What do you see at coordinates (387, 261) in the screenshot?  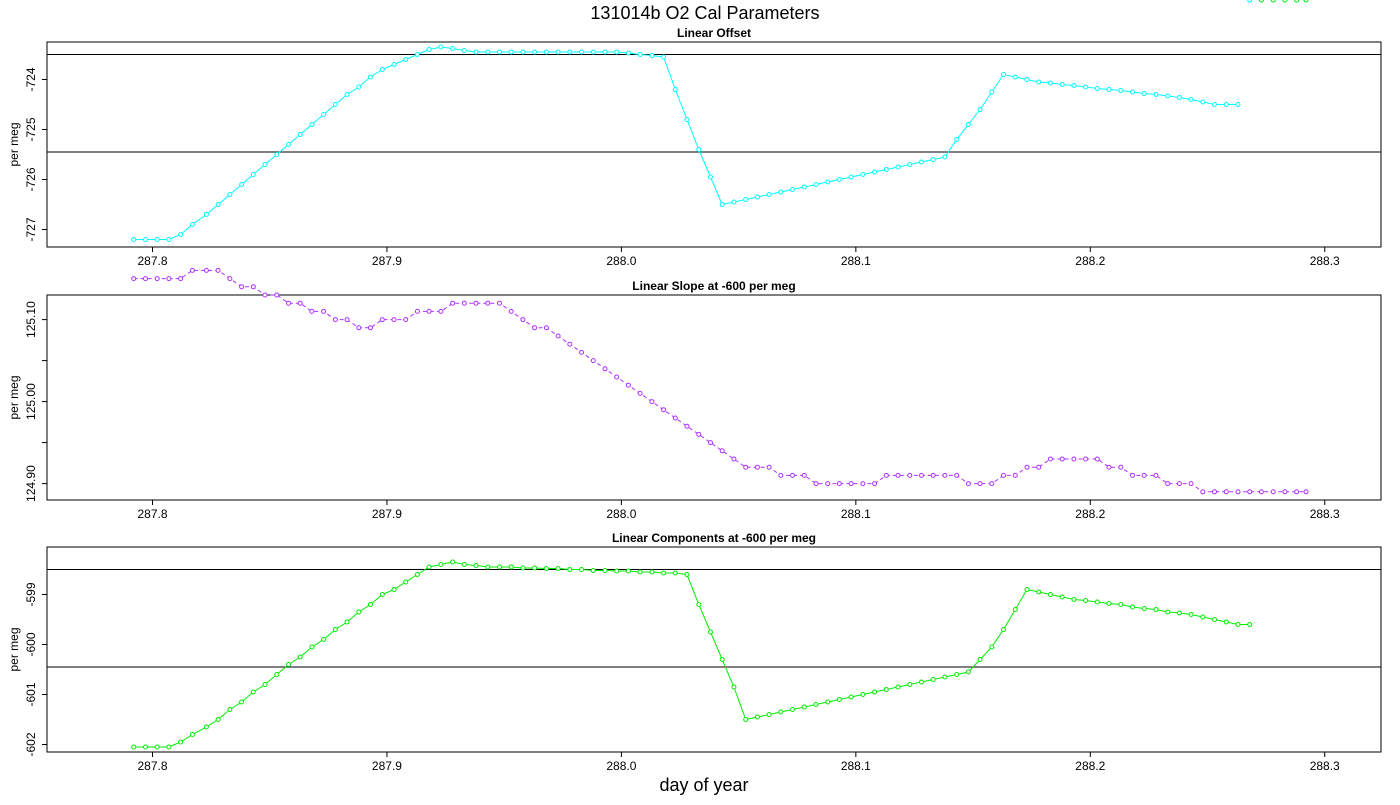 I see `x-tick-label: 287.9` at bounding box center [387, 261].